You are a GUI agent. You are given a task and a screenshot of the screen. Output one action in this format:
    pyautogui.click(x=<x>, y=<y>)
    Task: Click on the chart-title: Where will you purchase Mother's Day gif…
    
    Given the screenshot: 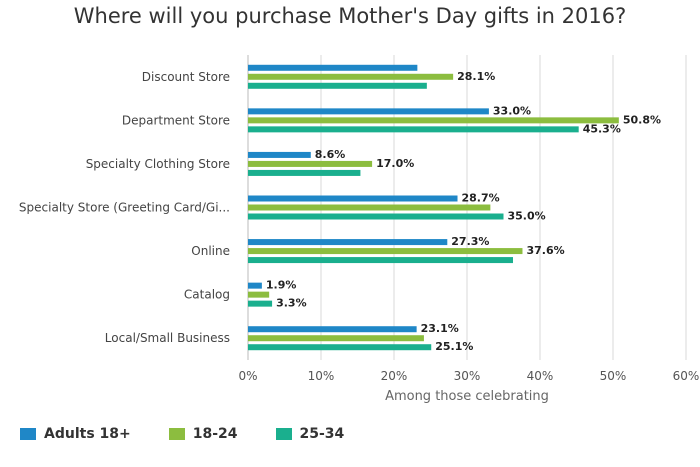 What is the action you would take?
    pyautogui.click(x=350, y=16)
    